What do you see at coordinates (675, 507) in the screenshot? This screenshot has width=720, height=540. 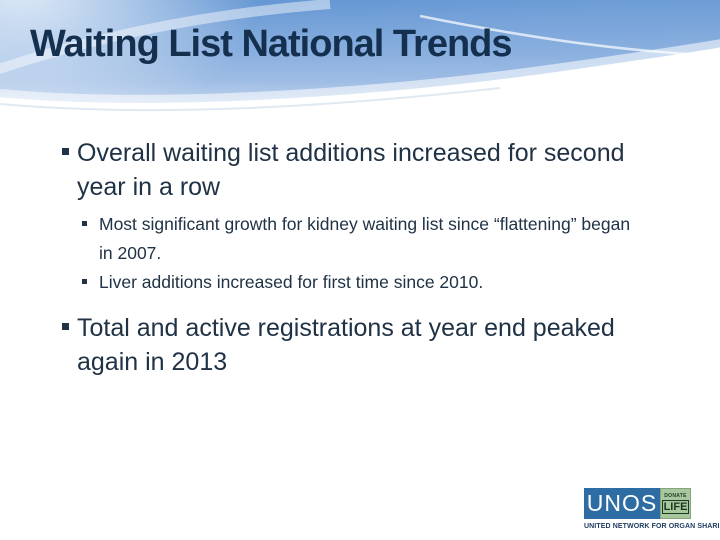 I see `life-label: LIFE` at bounding box center [675, 507].